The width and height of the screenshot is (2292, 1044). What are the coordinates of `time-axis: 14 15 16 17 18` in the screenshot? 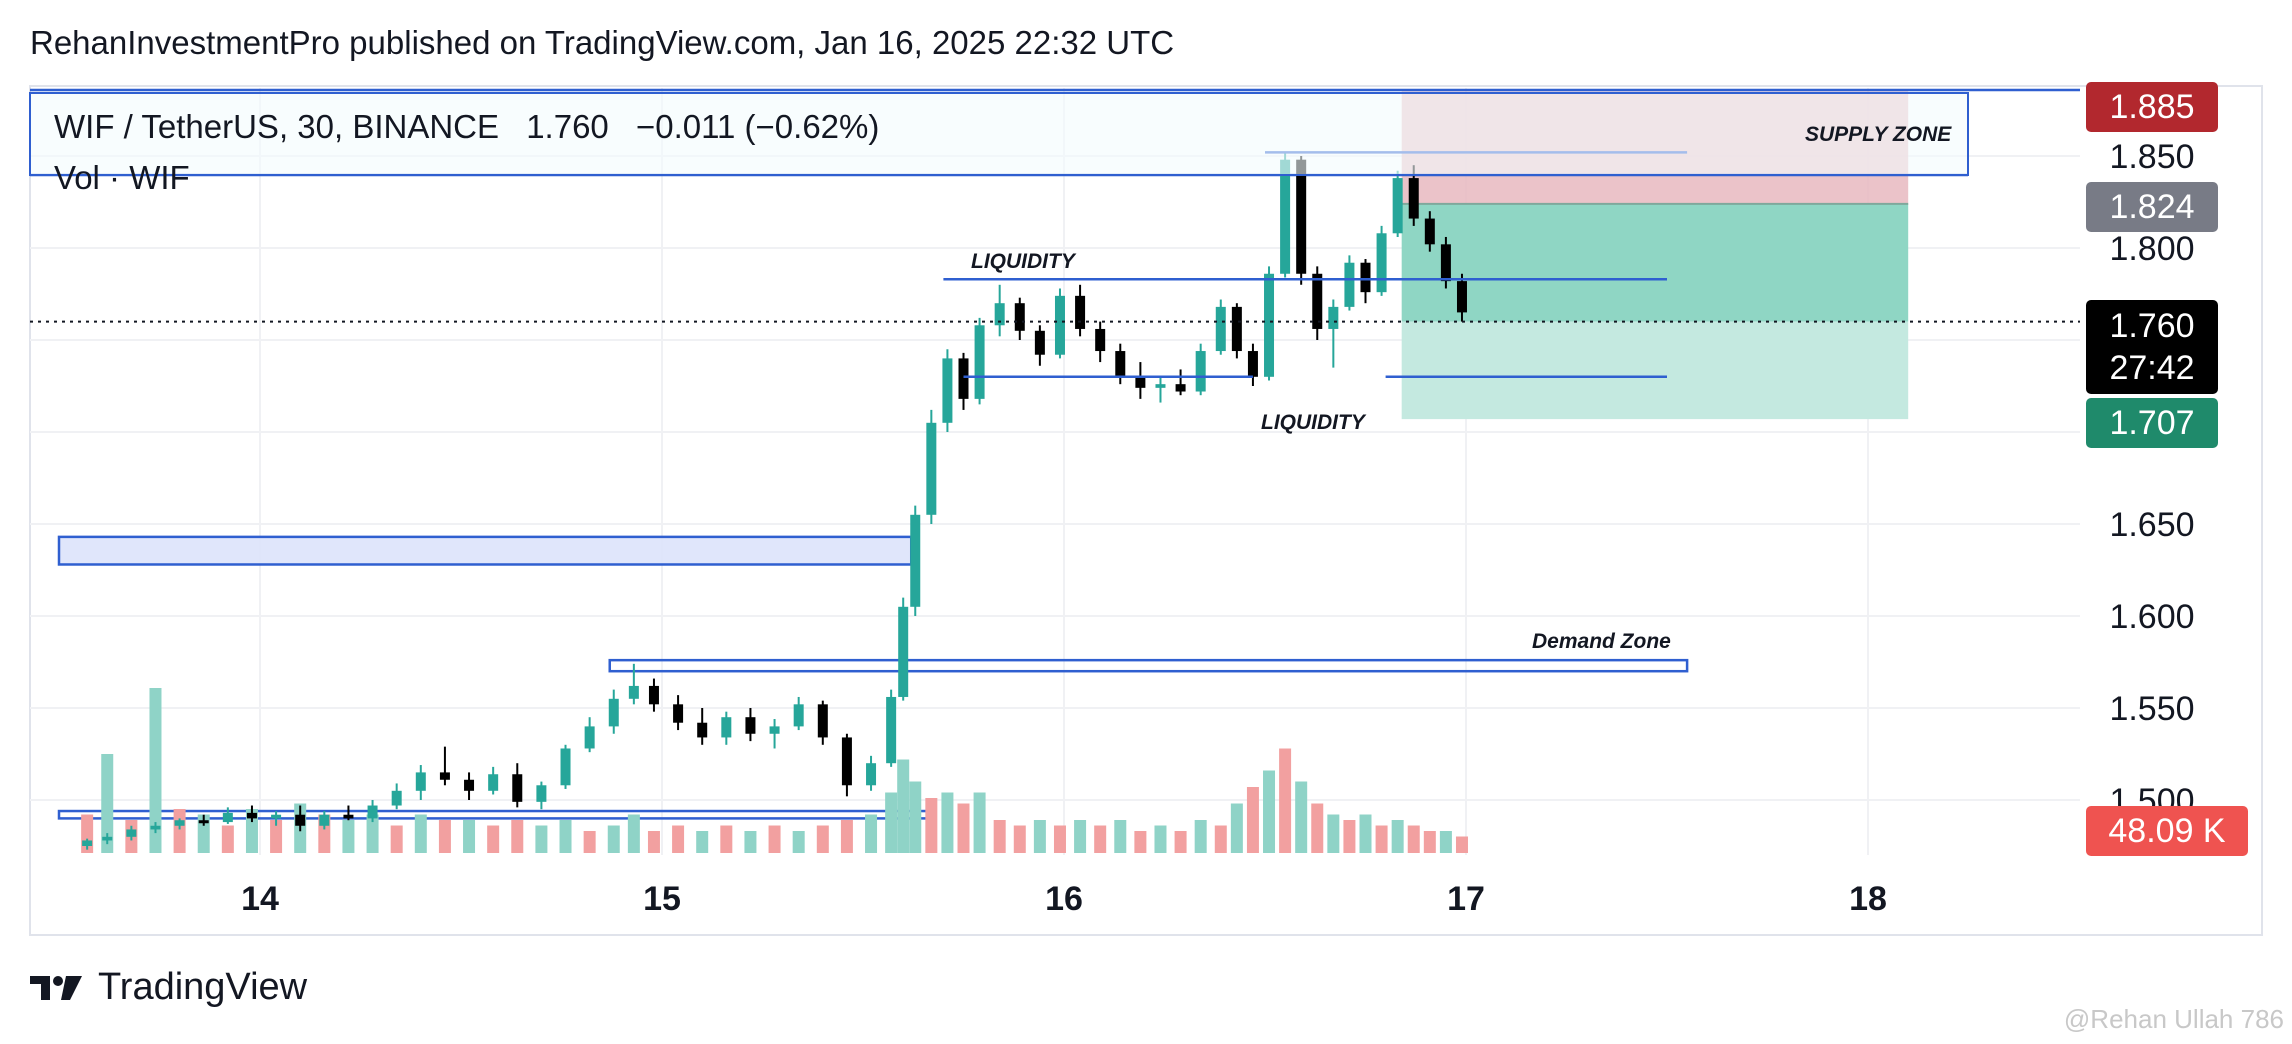 It's located at (1064, 899).